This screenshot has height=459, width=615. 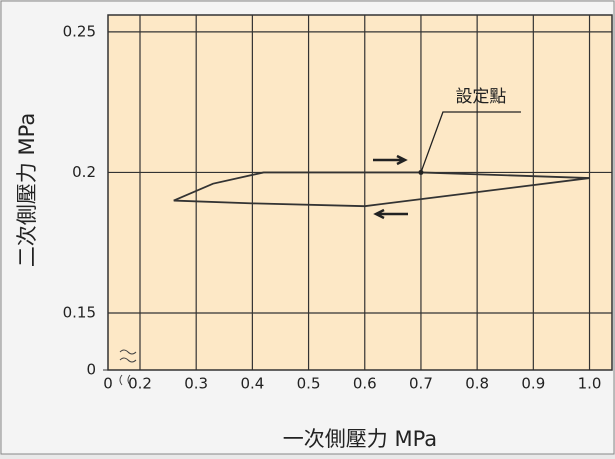 What do you see at coordinates (477, 384) in the screenshot?
I see `x-tick-label: 0.8` at bounding box center [477, 384].